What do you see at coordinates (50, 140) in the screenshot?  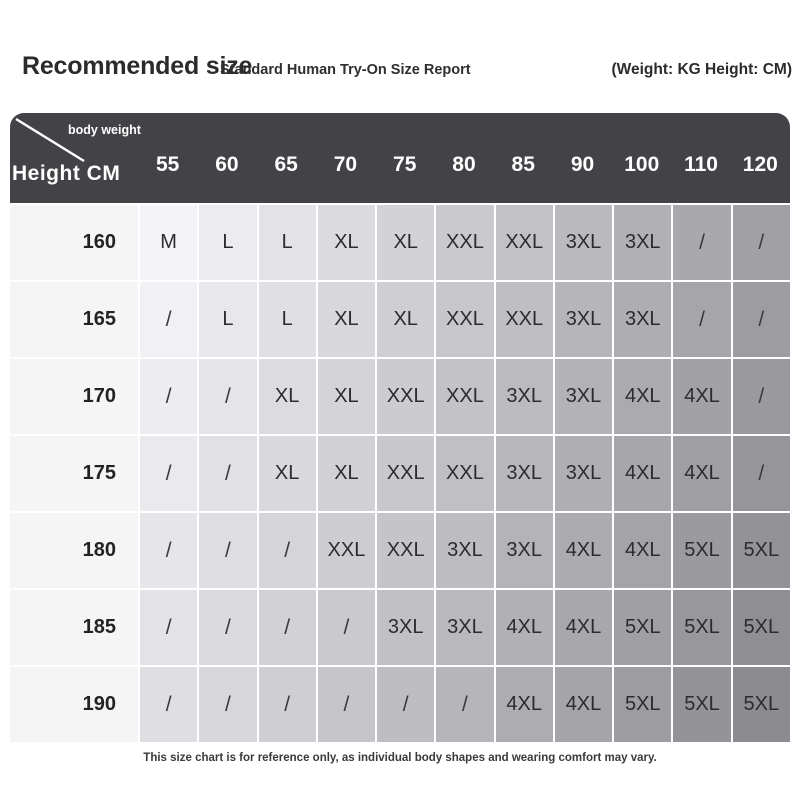 I see `diagonal-divider-icon` at bounding box center [50, 140].